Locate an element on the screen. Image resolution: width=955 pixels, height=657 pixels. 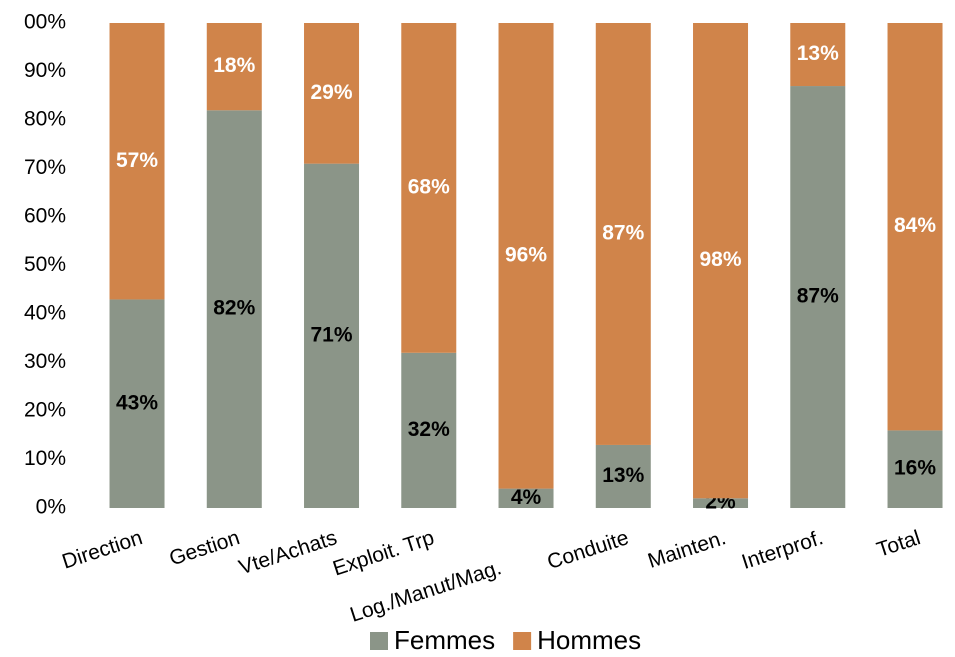
value-label: 71% is located at coordinates (332, 334).